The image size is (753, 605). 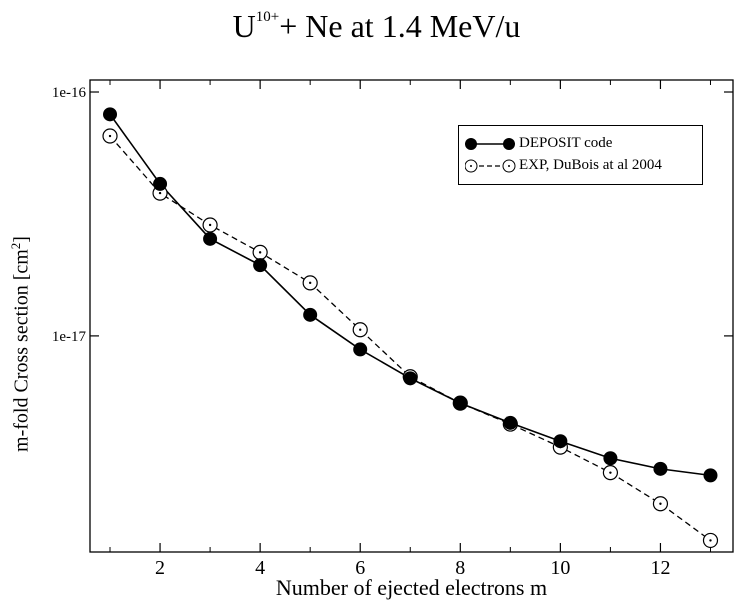 I want to click on x-tick-label: 6, so click(x=360, y=568).